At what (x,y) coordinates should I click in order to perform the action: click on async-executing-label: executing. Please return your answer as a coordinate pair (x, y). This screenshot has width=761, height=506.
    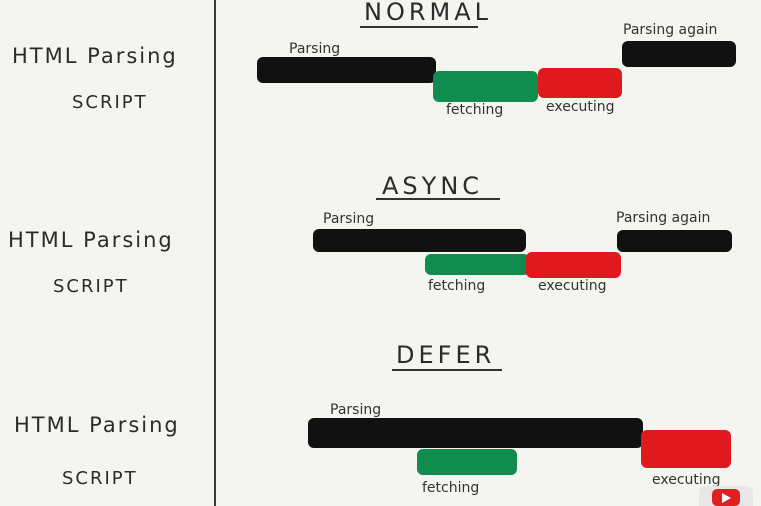
    Looking at the image, I should click on (572, 286).